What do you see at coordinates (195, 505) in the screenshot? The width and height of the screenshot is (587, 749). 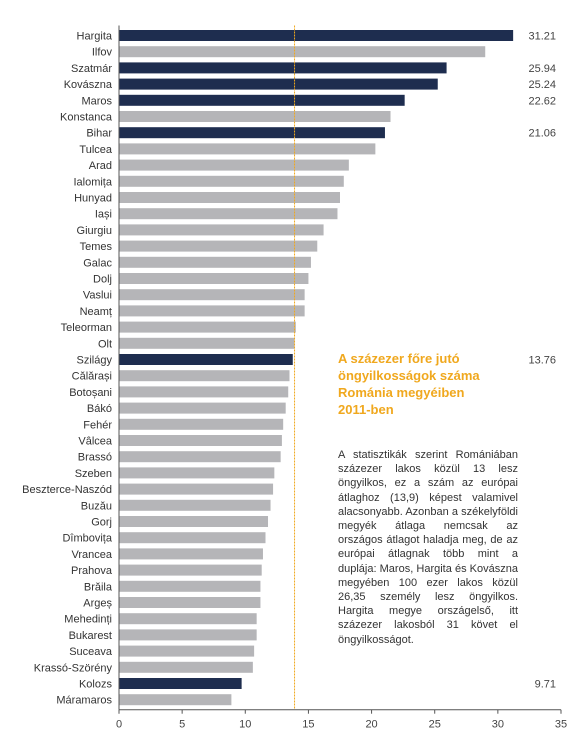 I see `bar-Buzău` at bounding box center [195, 505].